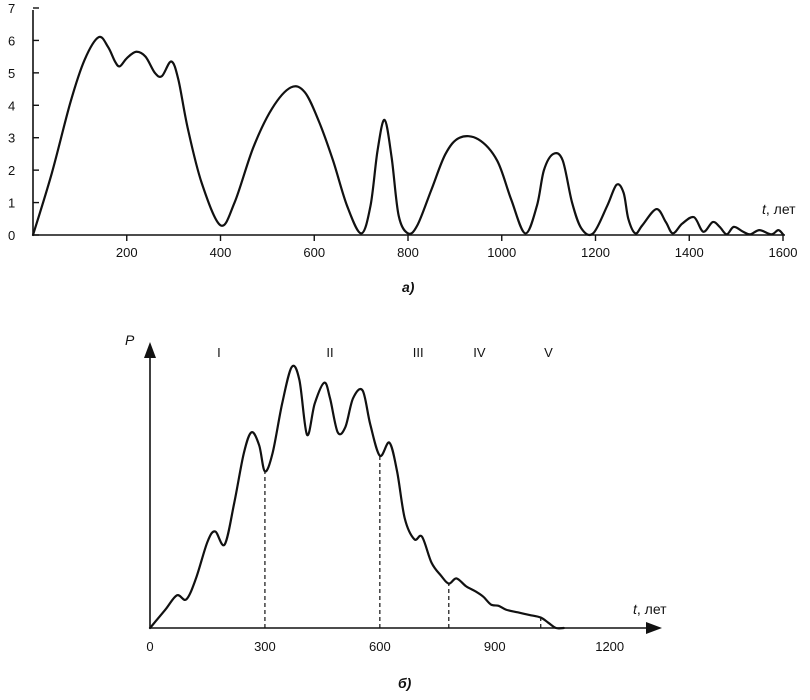 Image resolution: width=810 pixels, height=700 pixels. I want to click on panel-b-x-axis-arrow, so click(654, 628).